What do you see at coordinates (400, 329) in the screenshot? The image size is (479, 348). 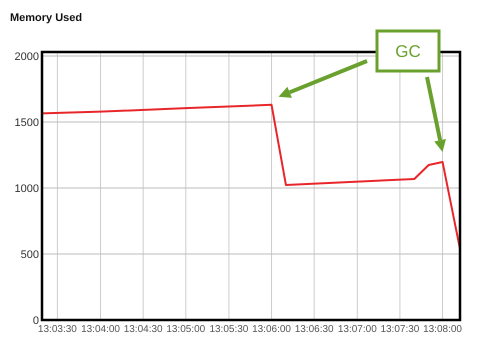 I see `x-tick-label: 13:07:30` at bounding box center [400, 329].